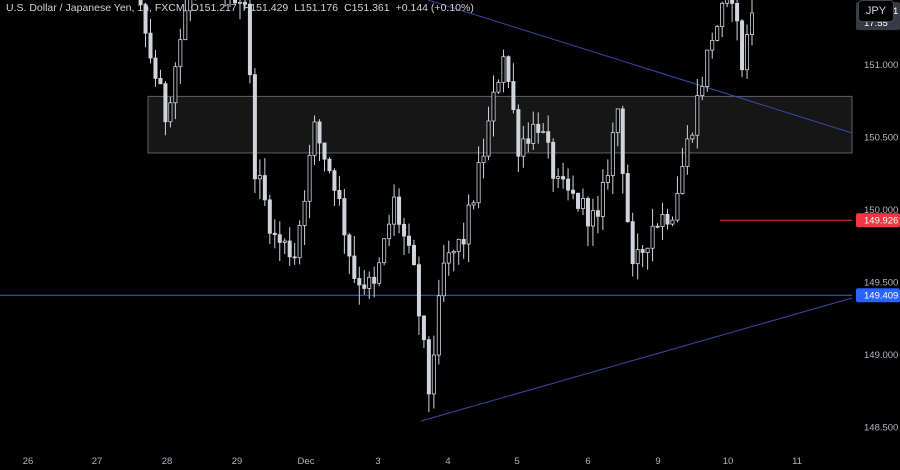 The image size is (900, 470). What do you see at coordinates (28, 461) in the screenshot?
I see `time-tick-label: 26` at bounding box center [28, 461].